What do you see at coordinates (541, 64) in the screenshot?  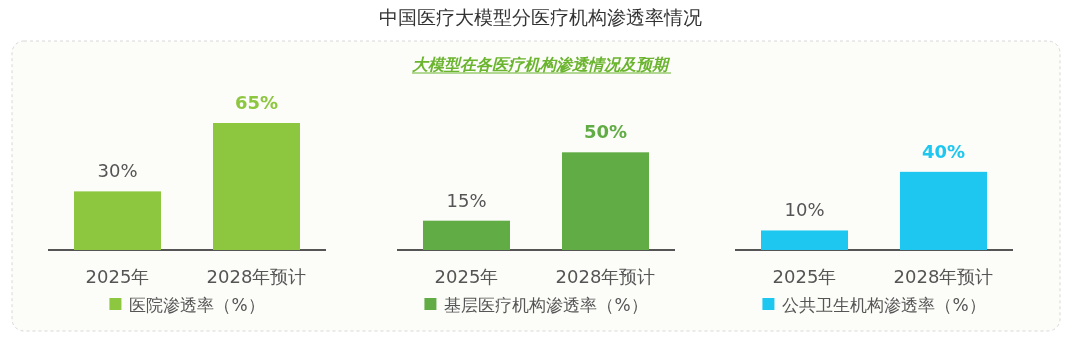 I see `chart-subtitle: 大模型在各医疗机构渗透情况及预期` at bounding box center [541, 64].